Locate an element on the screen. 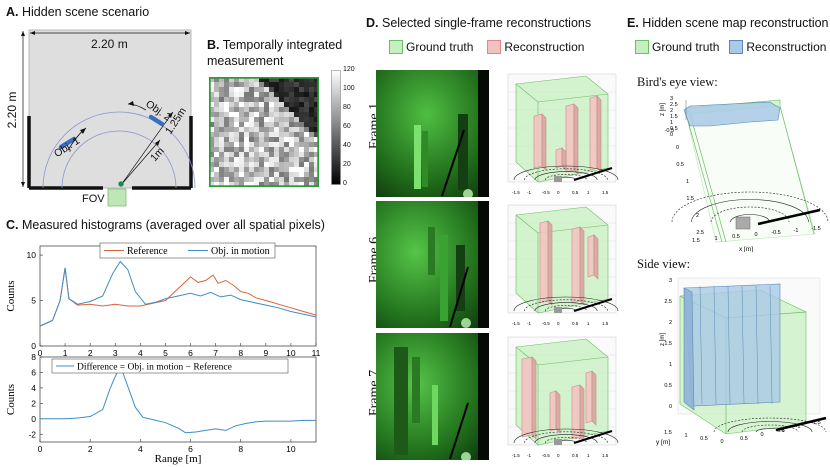 The width and height of the screenshot is (830, 467). panel-e-title: E. Hidden scene map reconstruction is located at coordinates (728, 23).